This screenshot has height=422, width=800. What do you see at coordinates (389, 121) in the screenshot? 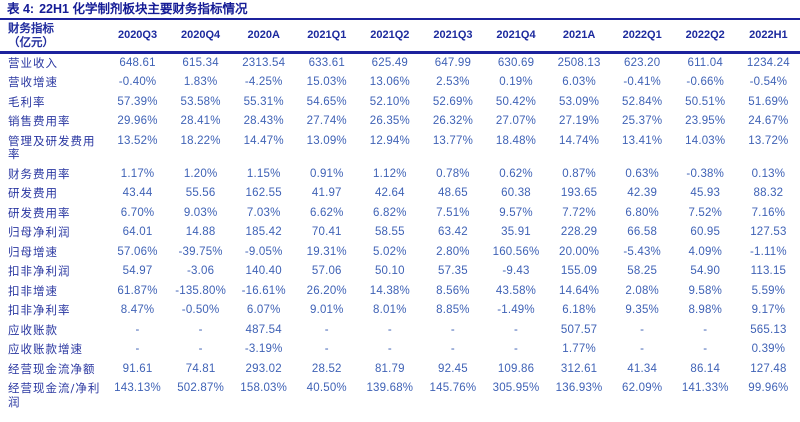
I see `cell-value: 26.35%` at bounding box center [389, 121].